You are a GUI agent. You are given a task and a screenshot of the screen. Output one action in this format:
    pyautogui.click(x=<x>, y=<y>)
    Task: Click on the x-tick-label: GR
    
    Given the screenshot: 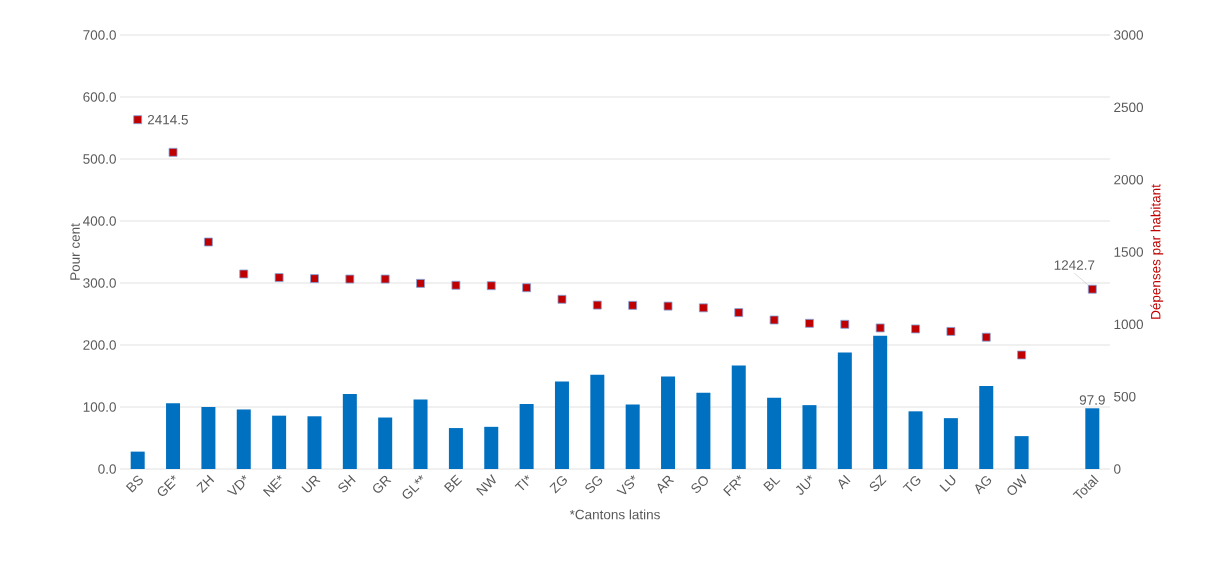 What is the action you would take?
    pyautogui.click(x=382, y=484)
    